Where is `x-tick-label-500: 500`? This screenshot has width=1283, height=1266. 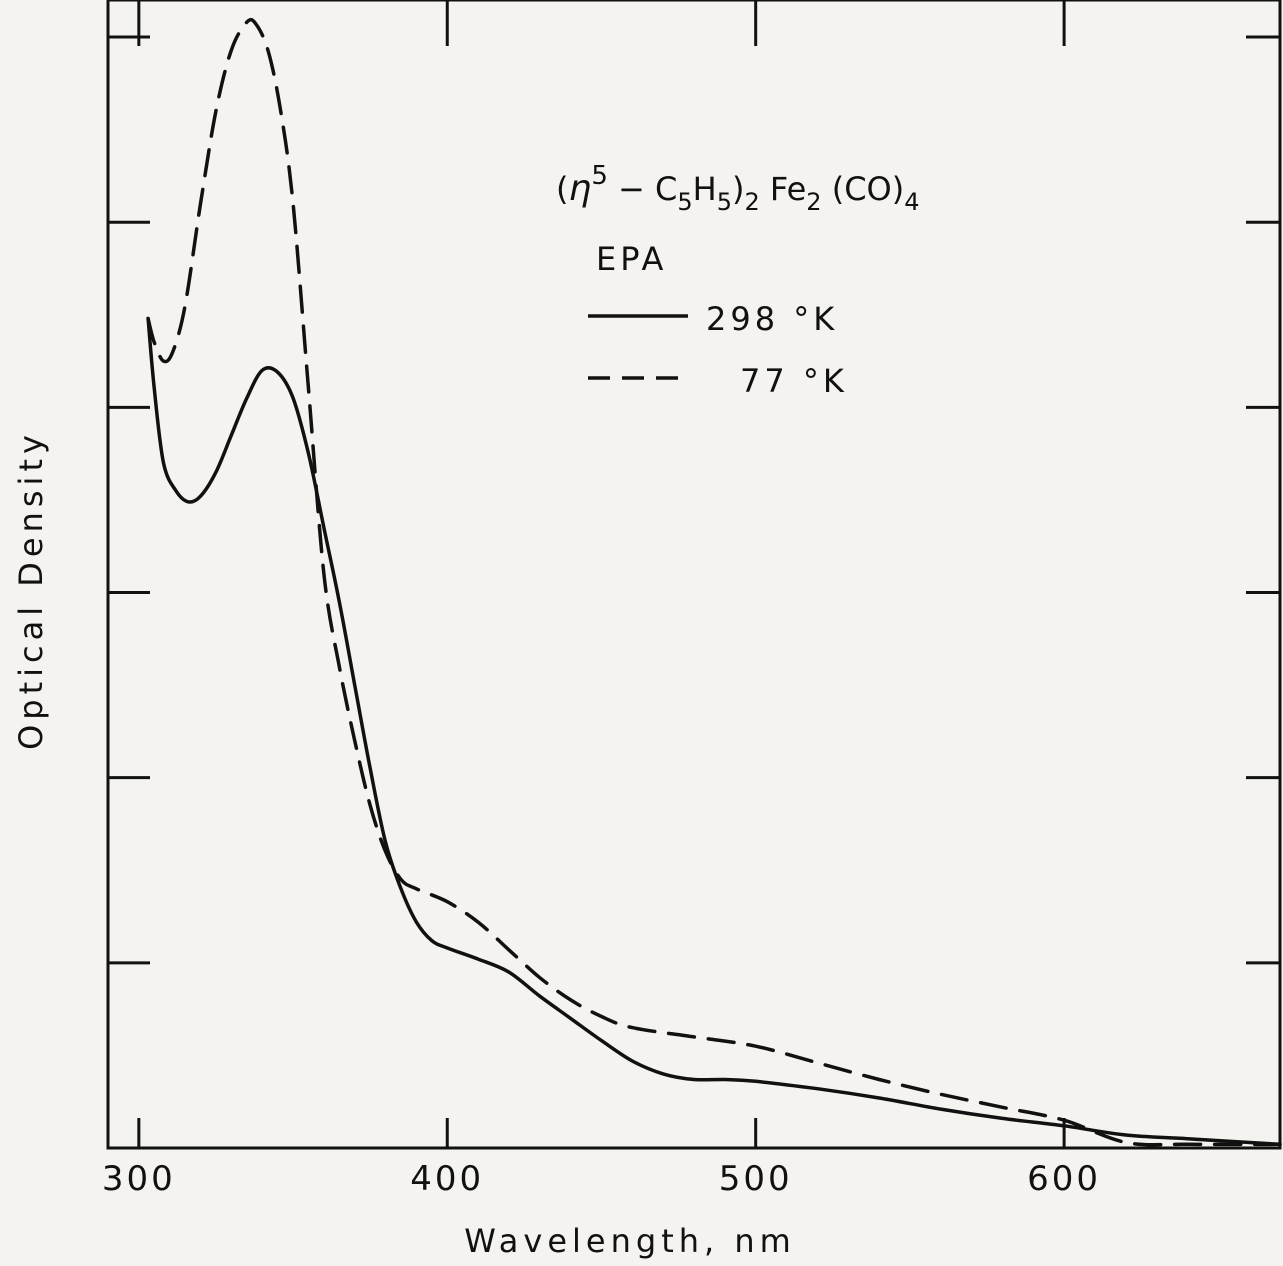
x-tick-label-500: 500 is located at coordinates (756, 1179).